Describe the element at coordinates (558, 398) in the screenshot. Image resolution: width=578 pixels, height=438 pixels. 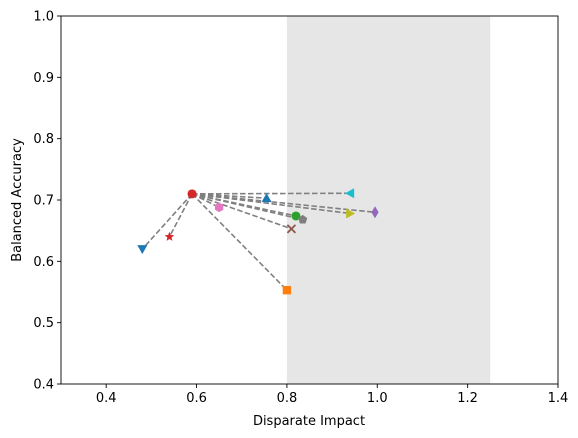
I see `x-tick-label: 1.4` at that location.